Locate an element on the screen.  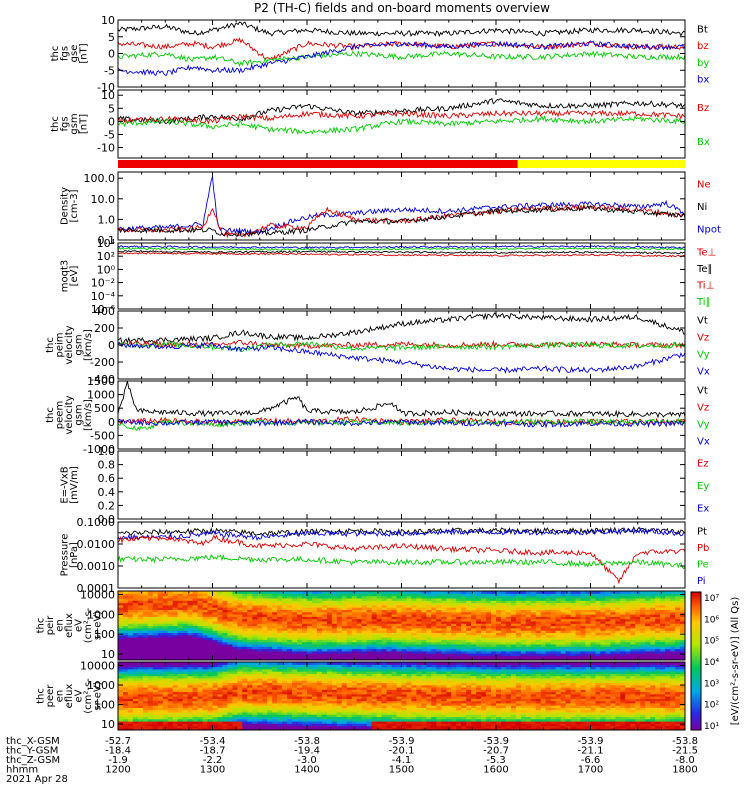
series-line-Ti⊥ is located at coordinates (401, 249).